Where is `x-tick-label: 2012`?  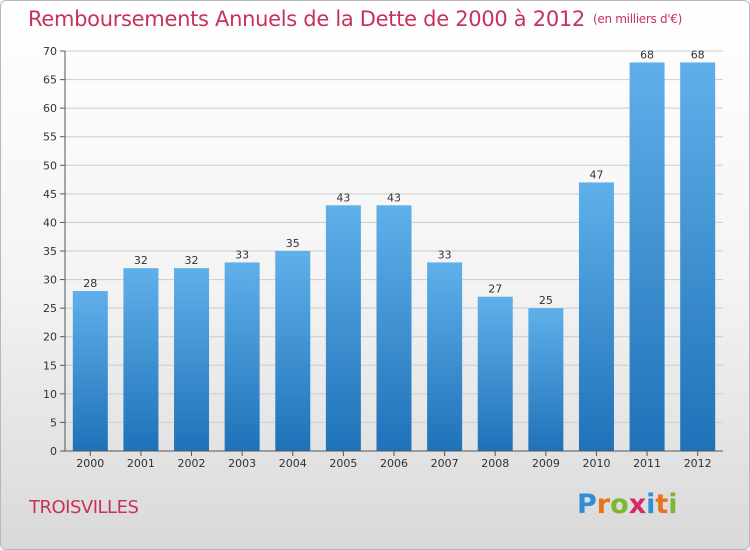
x-tick-label: 2012 is located at coordinates (698, 463).